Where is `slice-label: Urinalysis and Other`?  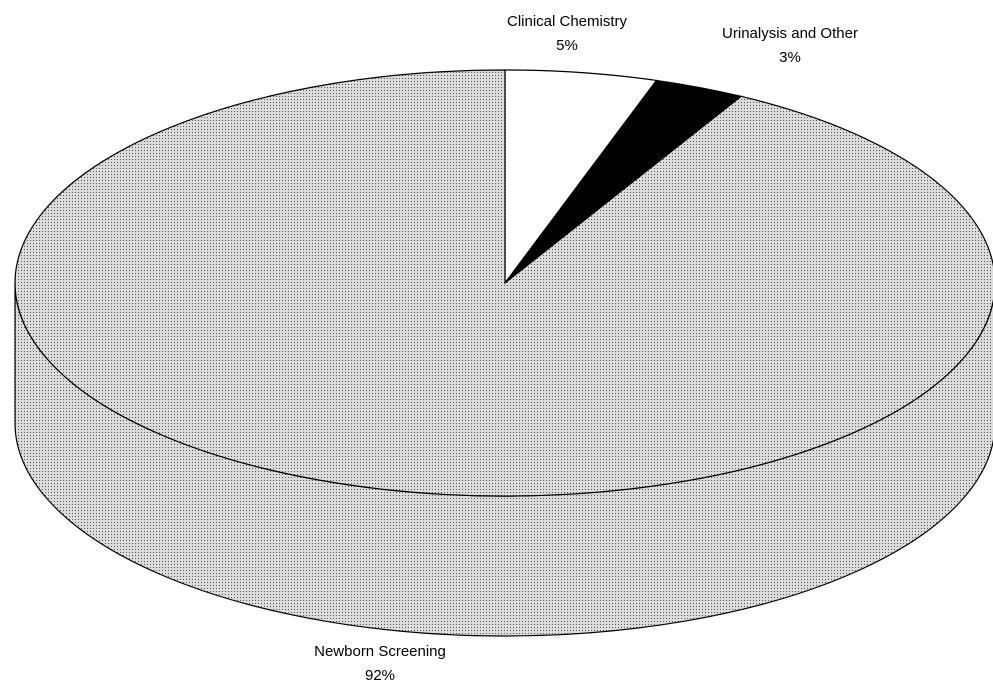
slice-label: Urinalysis and Other is located at coordinates (790, 33).